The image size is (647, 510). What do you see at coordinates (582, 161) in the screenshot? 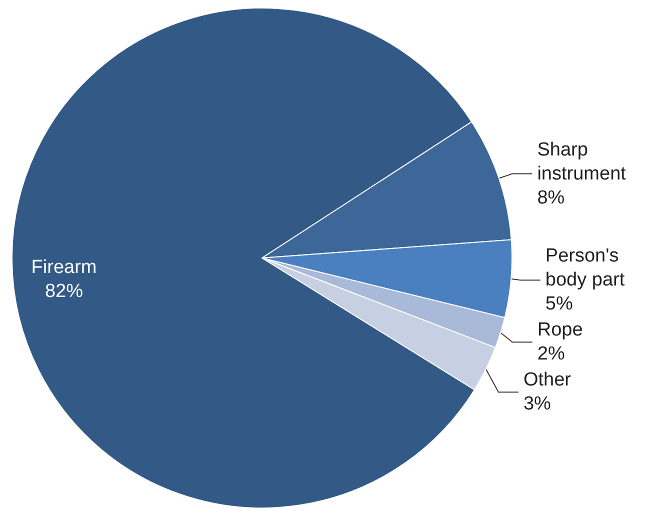
I see `slice-label: Sharp instrument` at bounding box center [582, 161].